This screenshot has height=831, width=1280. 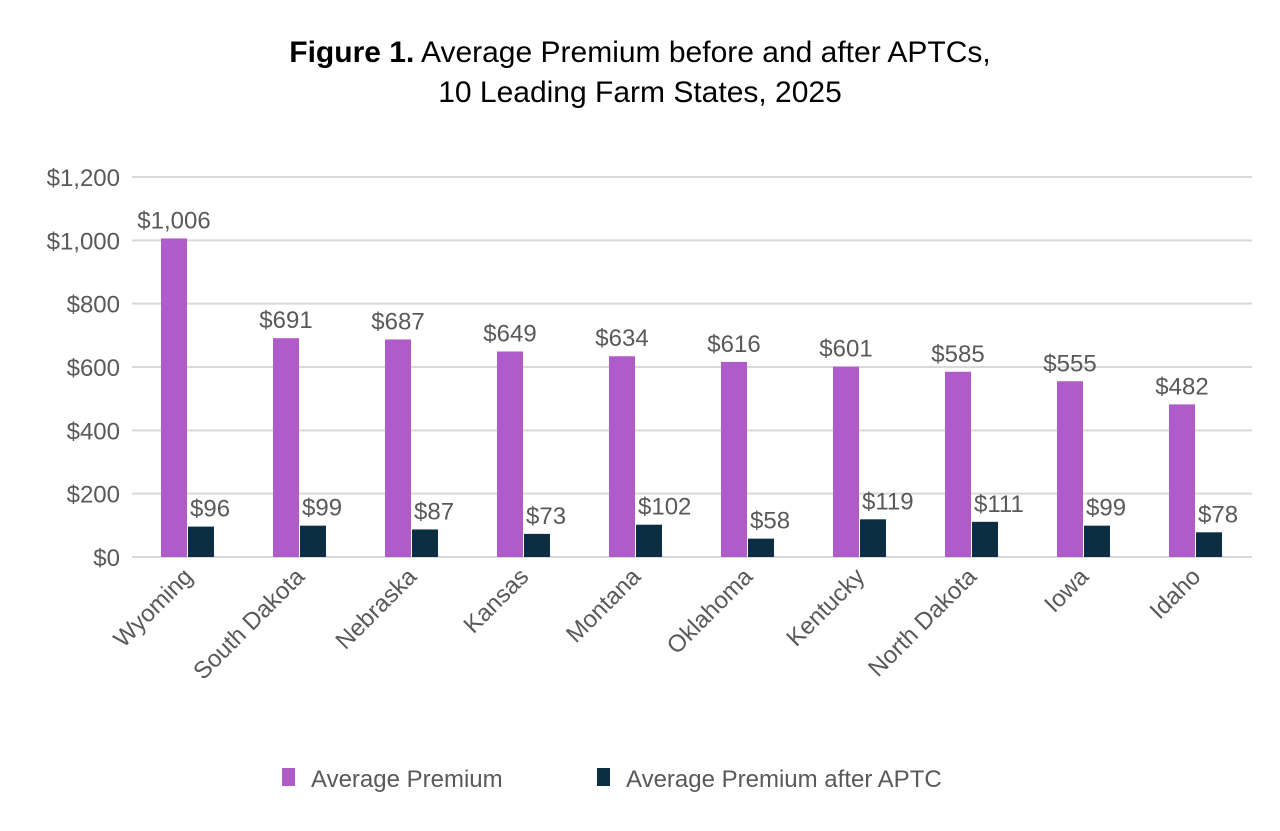 What do you see at coordinates (845, 349) in the screenshot?
I see `data-label: $601` at bounding box center [845, 349].